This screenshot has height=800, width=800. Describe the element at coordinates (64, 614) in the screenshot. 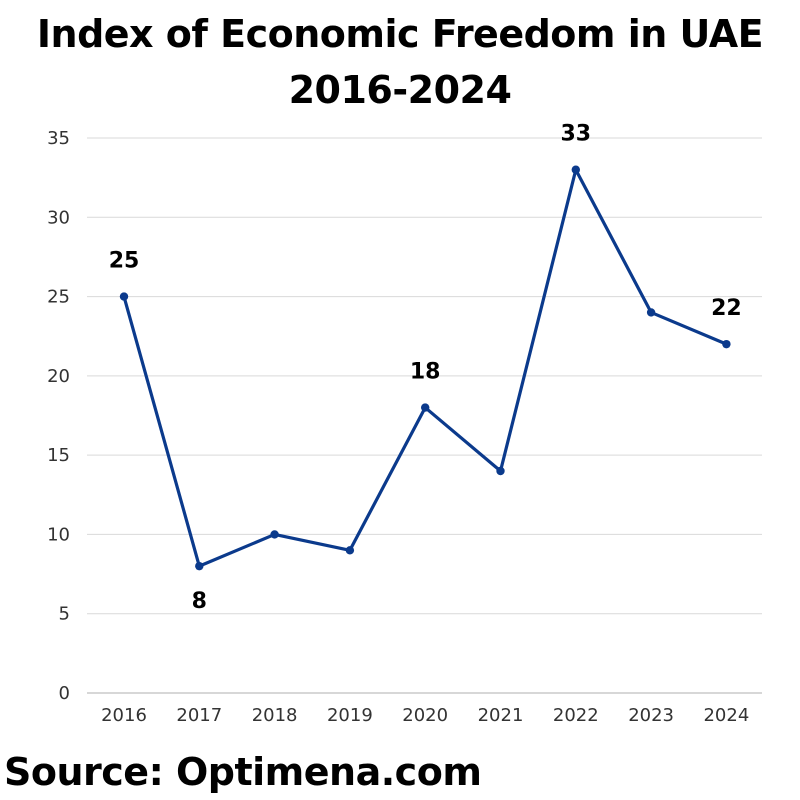

I see `y-tick-label: 5` at that location.